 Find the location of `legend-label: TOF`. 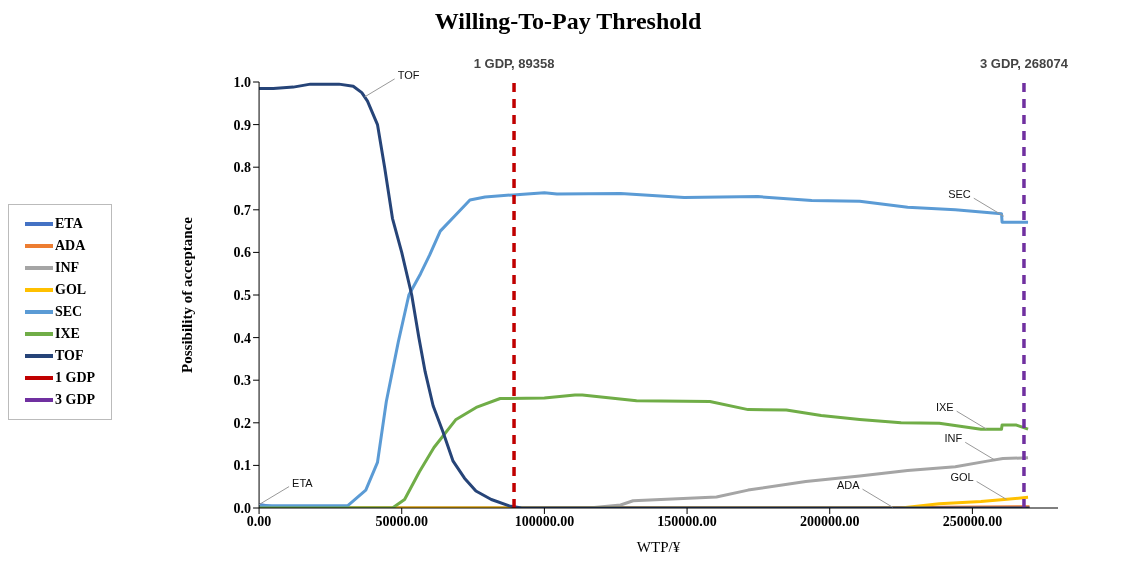

legend-label: TOF is located at coordinates (69, 356).